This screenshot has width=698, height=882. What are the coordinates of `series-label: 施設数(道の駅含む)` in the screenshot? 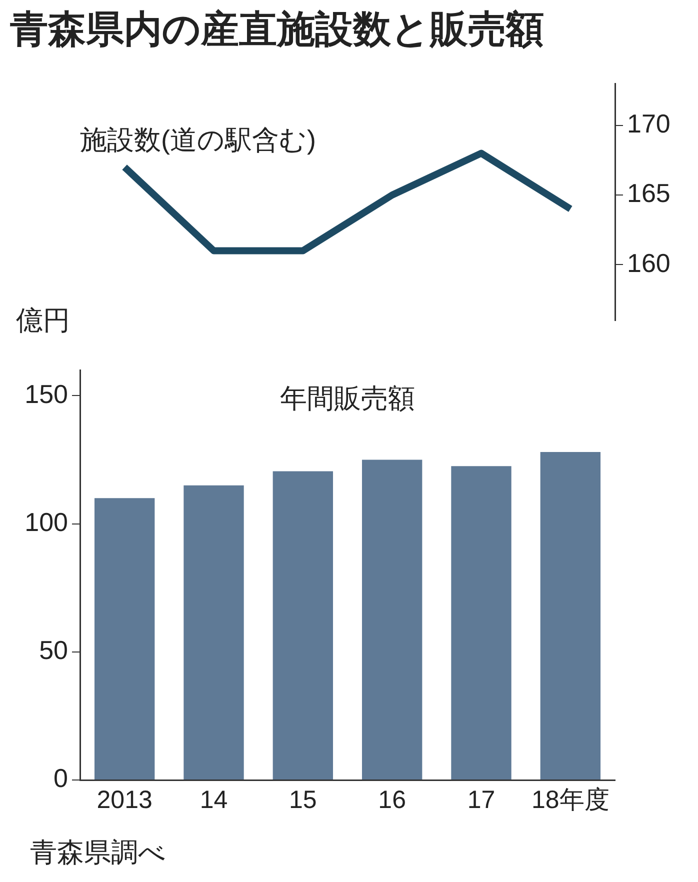 It's located at (198, 140).